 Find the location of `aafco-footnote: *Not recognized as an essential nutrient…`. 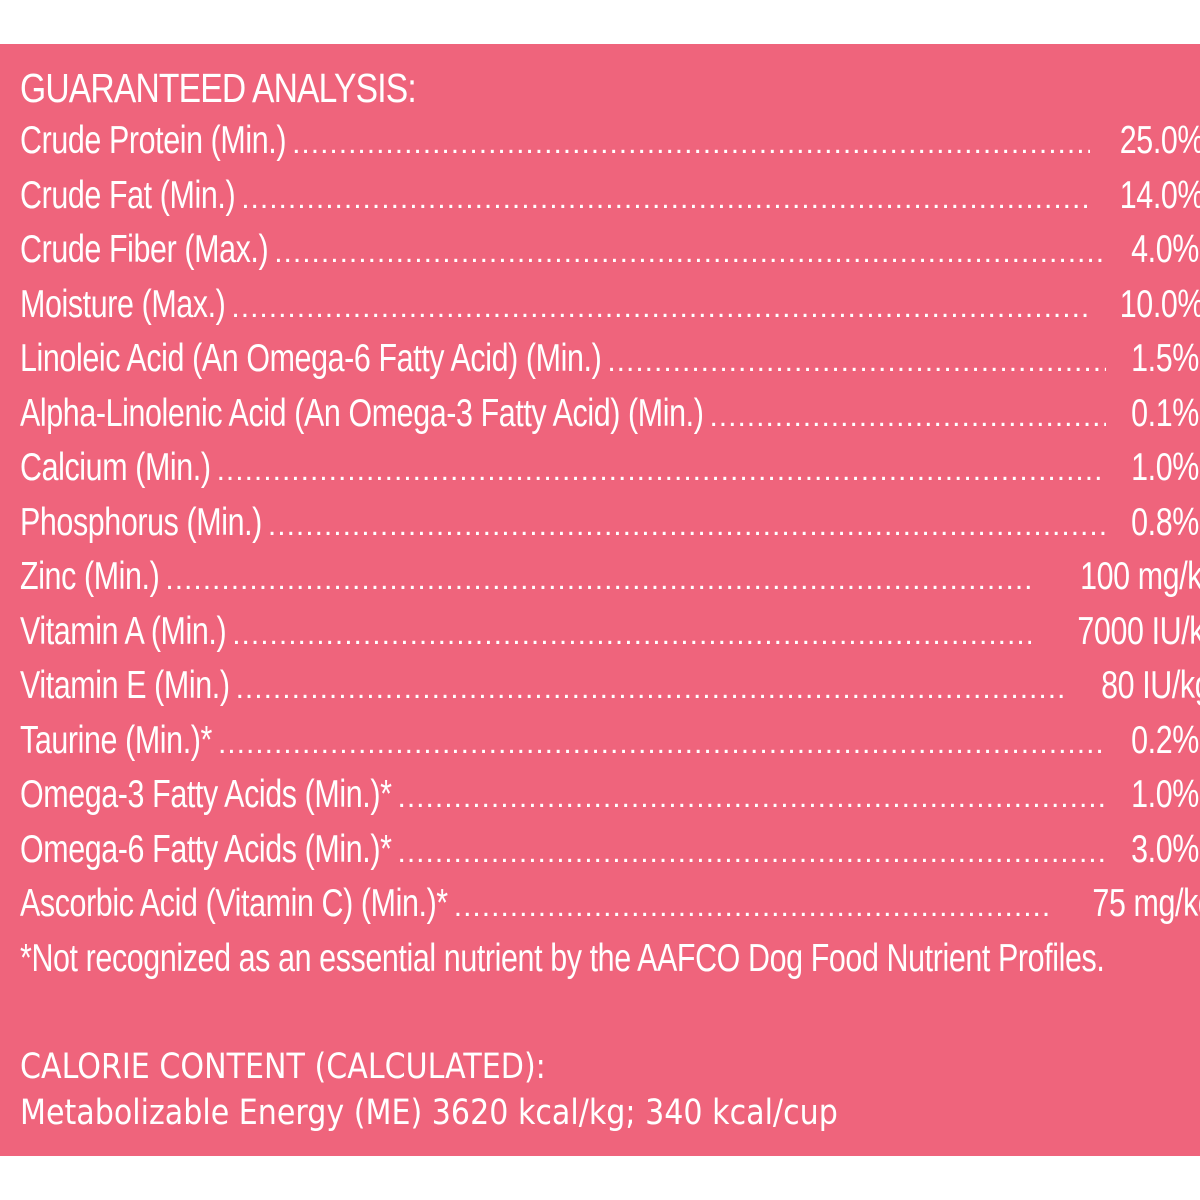

aafco-footnote: *Not recognized as an essential nutrient… is located at coordinates (562, 958).